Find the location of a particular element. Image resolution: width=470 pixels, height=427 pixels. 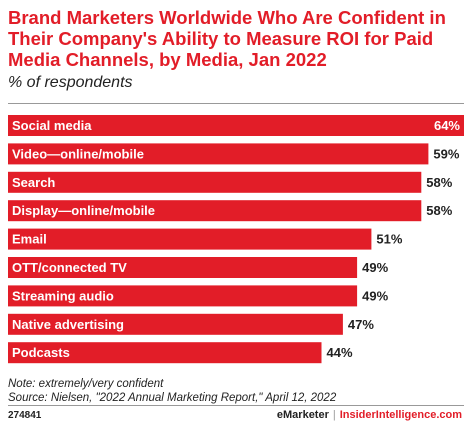

chart-id: 274841 is located at coordinates (25, 415).